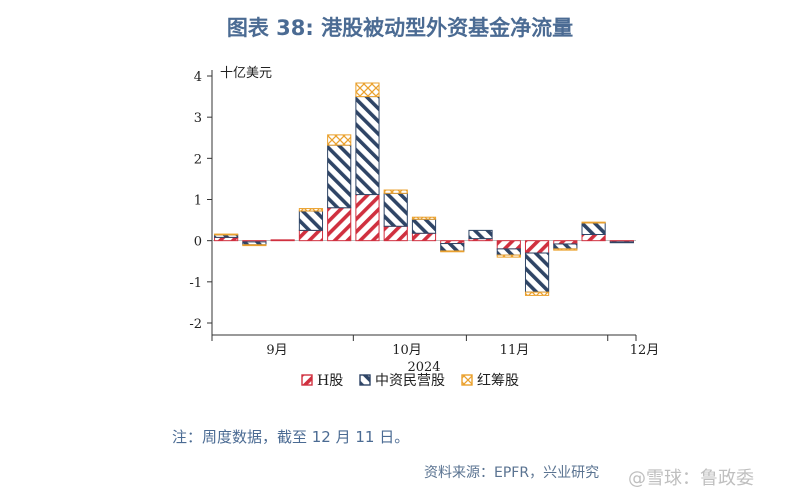 This screenshot has height=501, width=800. Describe the element at coordinates (691, 478) in the screenshot. I see `watermark: @雪球：鲁政委` at that location.